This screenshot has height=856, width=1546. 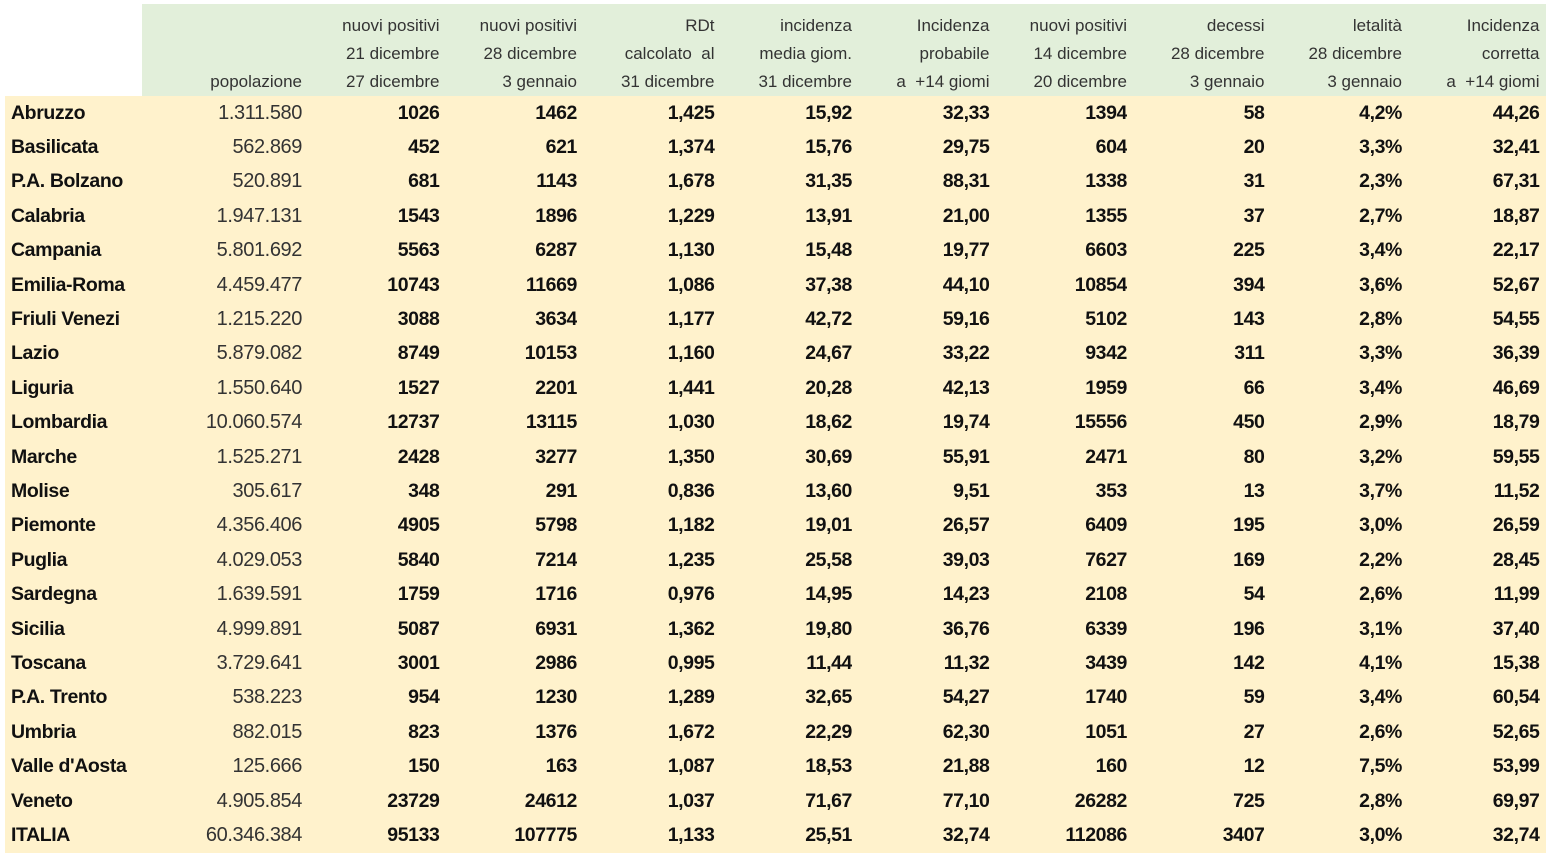 What do you see at coordinates (508, 50) in the screenshot?
I see `column-header-new-positives-dec28-jan3: nuovi positivi 28 dicembre 3 gennaio` at bounding box center [508, 50].